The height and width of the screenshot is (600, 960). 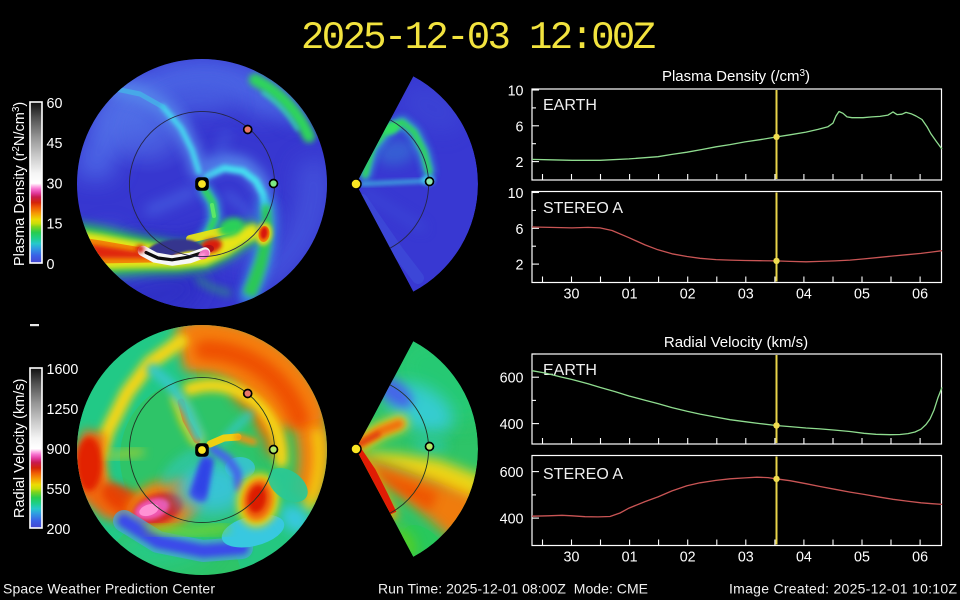 I want to click on svg-text:Image Created: 2025-12-01 10:1: Image Created: 2025-12-01 10:10Z, so click(x=843, y=589).